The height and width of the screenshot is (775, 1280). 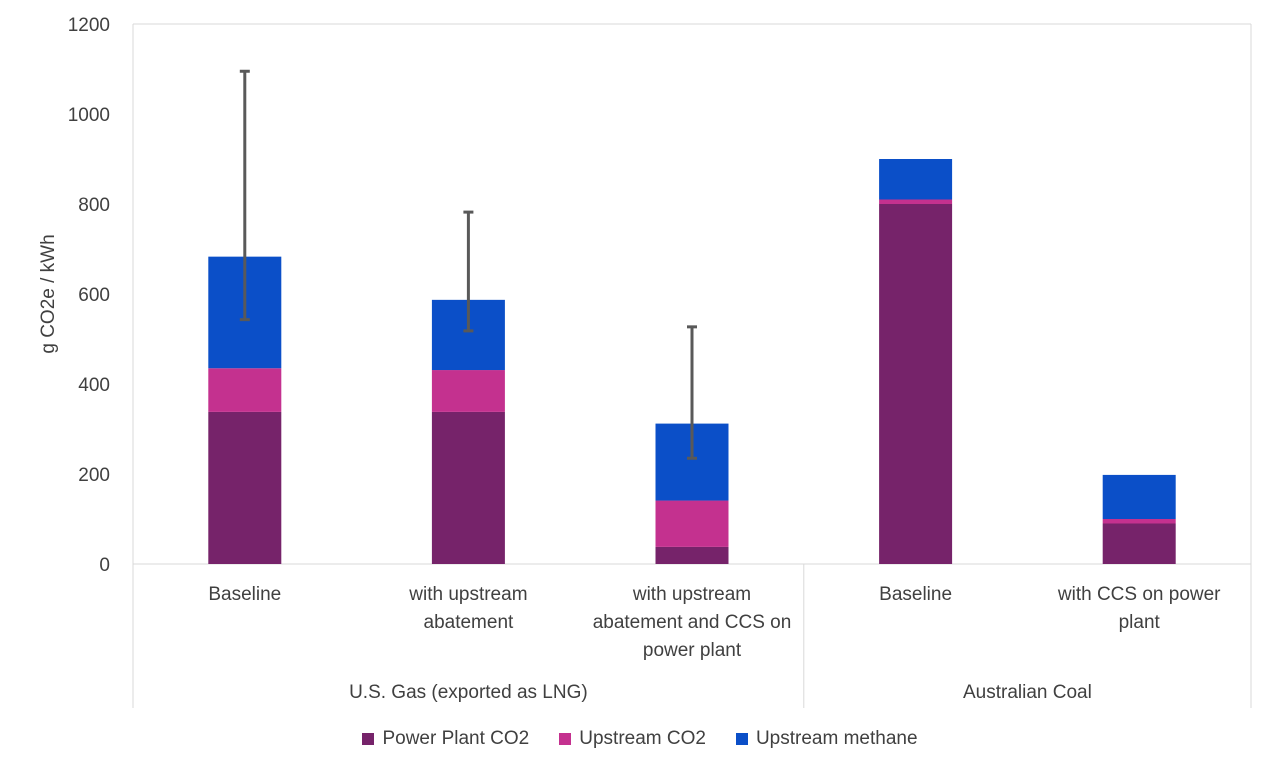 What do you see at coordinates (104, 565) in the screenshot?
I see `y-tick-label: 0` at bounding box center [104, 565].